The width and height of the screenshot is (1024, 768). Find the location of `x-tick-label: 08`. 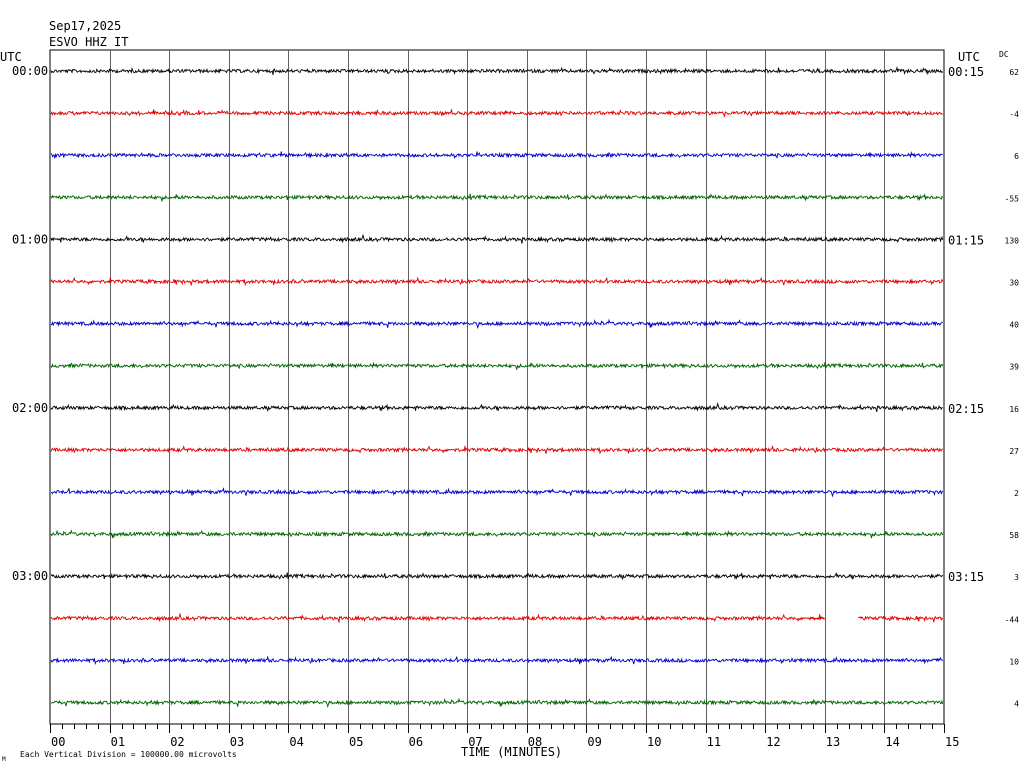

x-tick-label: 08 is located at coordinates (535, 742).